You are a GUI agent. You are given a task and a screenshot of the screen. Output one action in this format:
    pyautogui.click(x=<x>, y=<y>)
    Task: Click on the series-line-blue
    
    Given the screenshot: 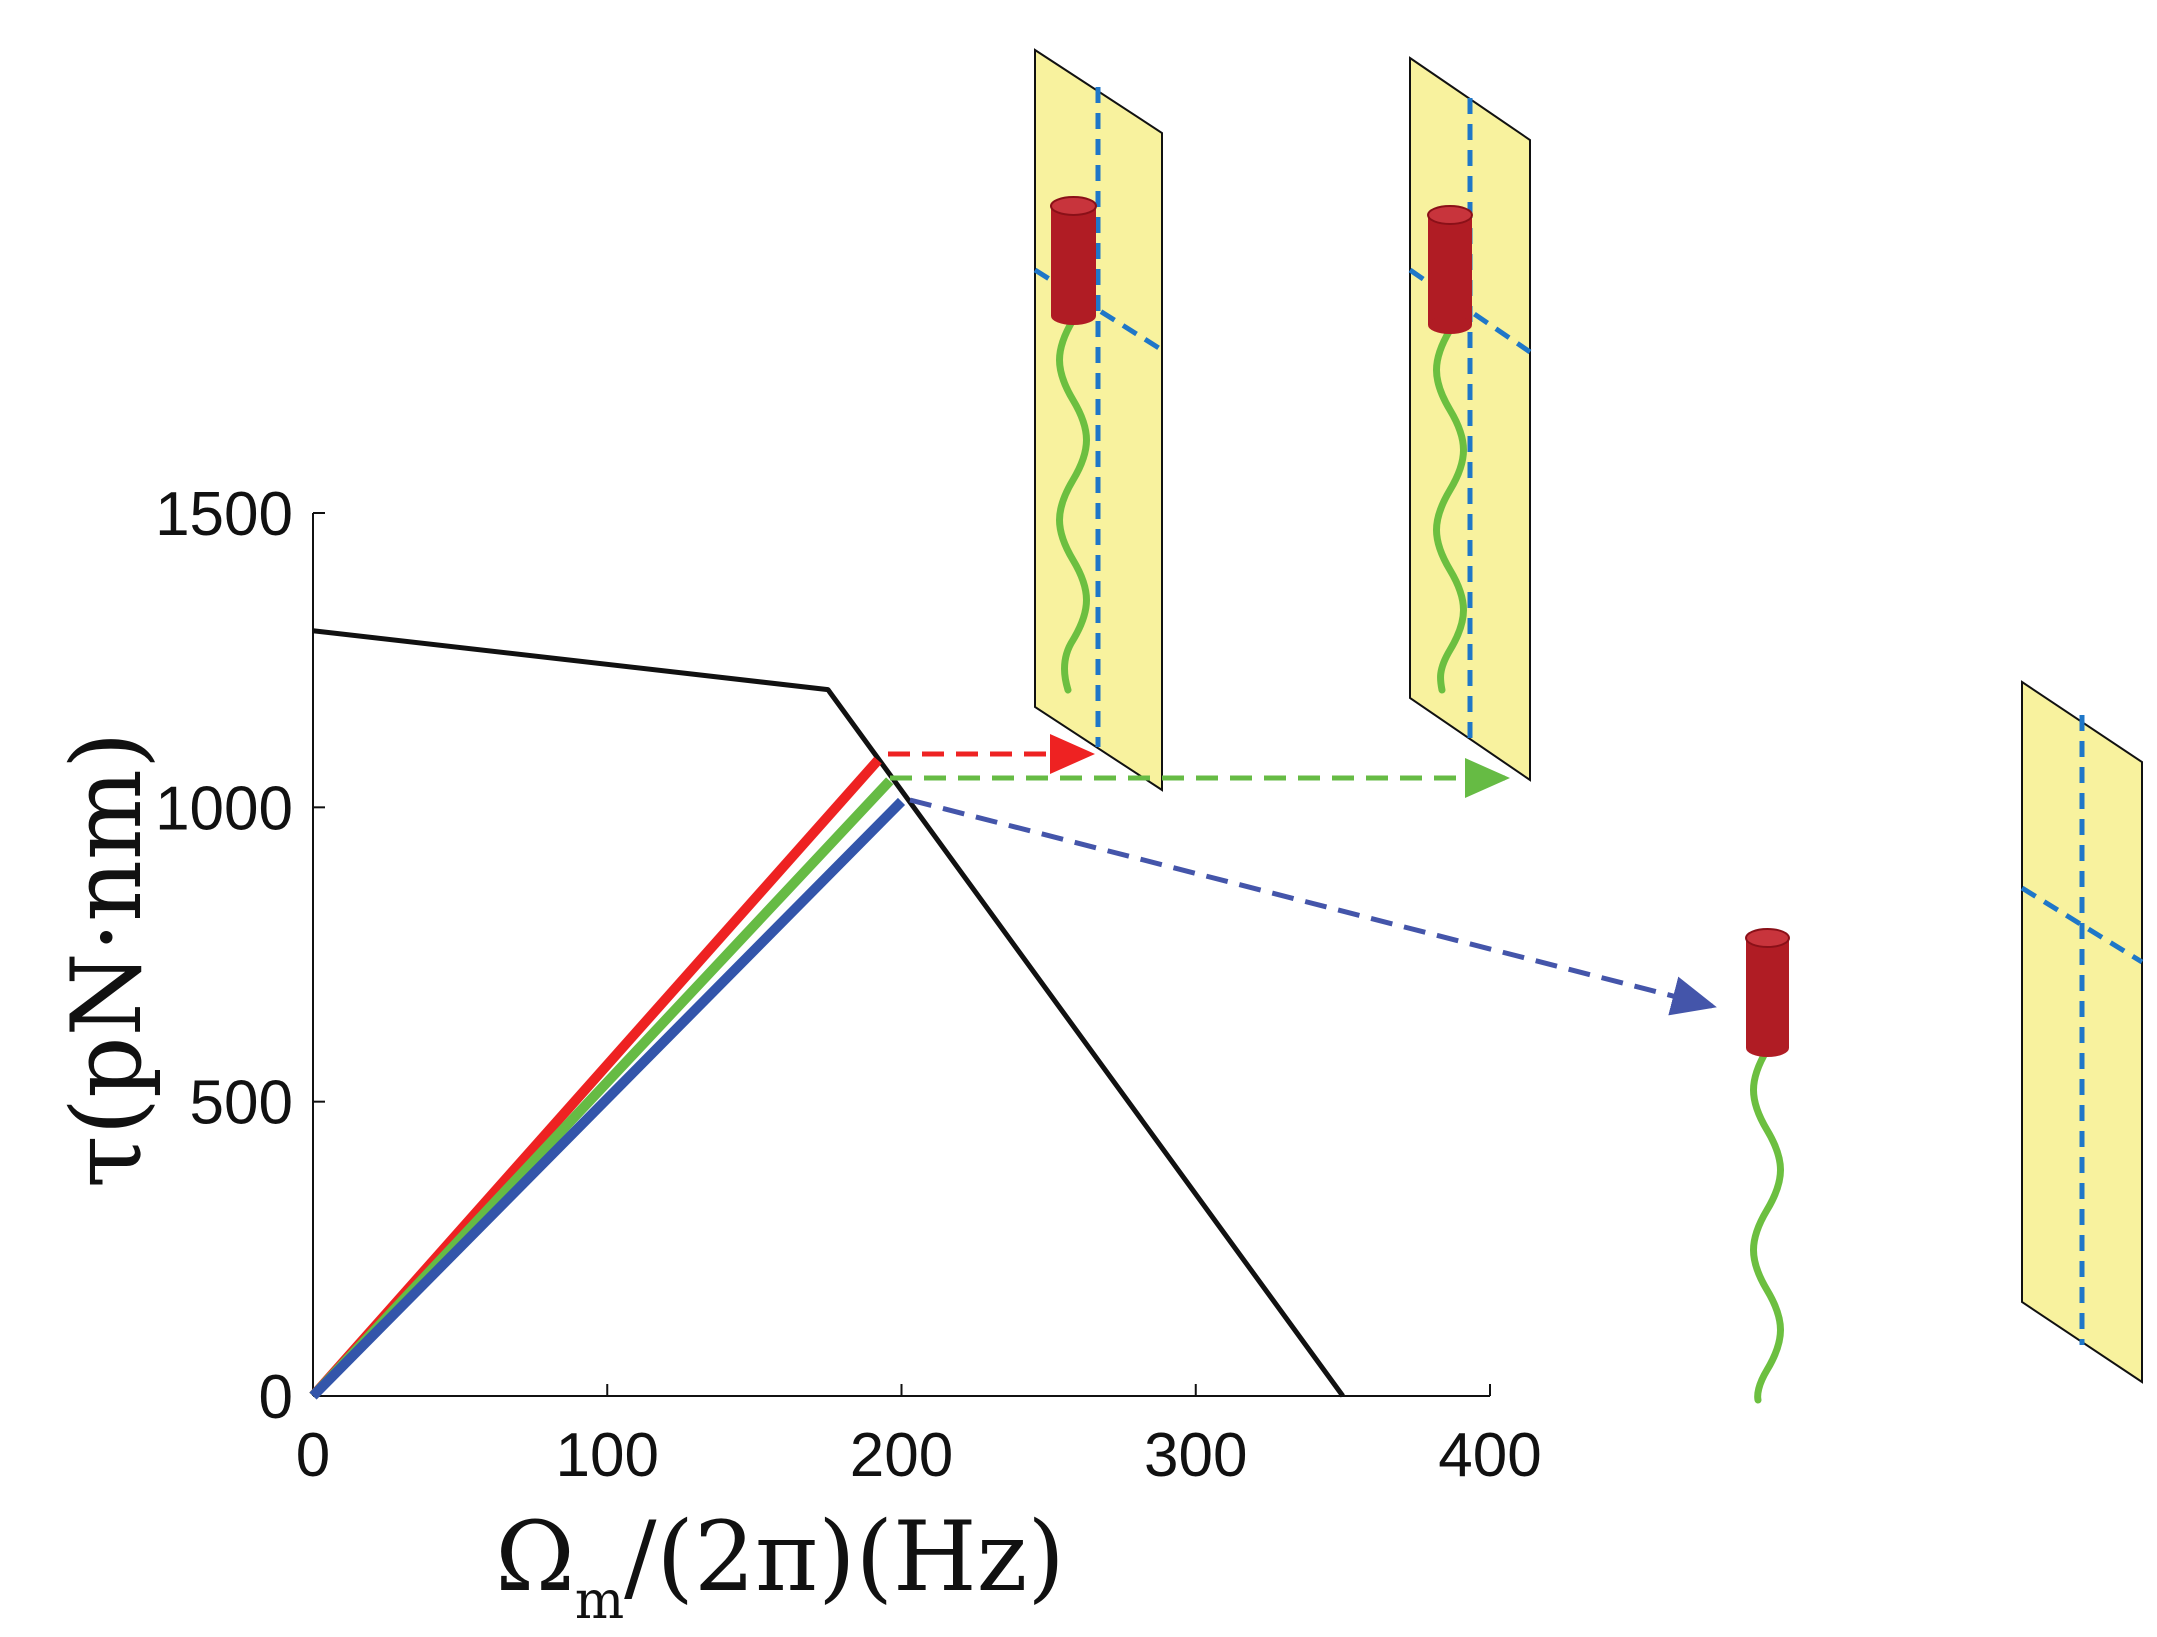 What is the action you would take?
    pyautogui.click(x=607, y=1098)
    